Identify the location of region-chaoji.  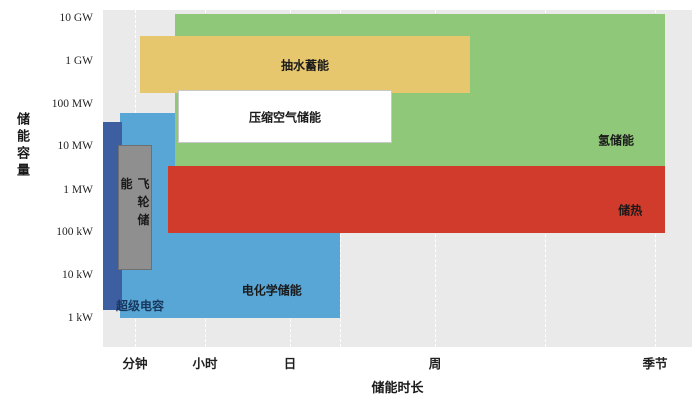
(112, 216).